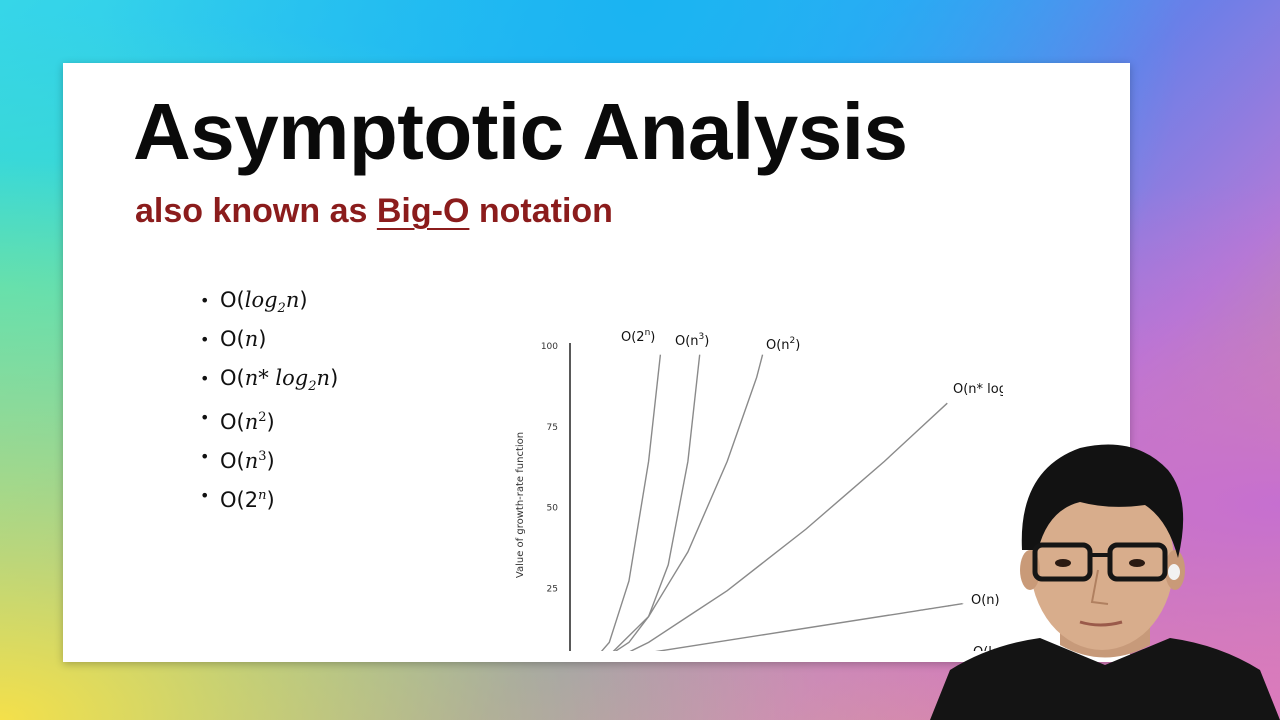  What do you see at coordinates (978, 391) in the screenshot?
I see `series-label: O(n* log2n)` at bounding box center [978, 391].